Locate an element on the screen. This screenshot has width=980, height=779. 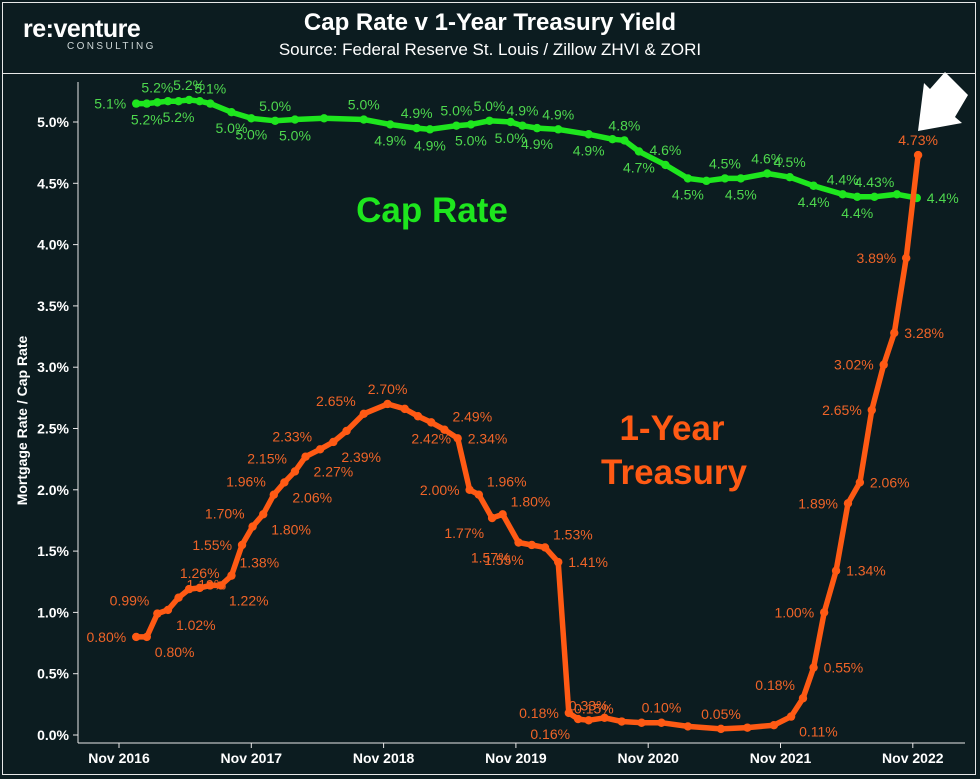
chart-title: Cap Rate v 1-Year Treasury Yield is located at coordinates (490, 22).